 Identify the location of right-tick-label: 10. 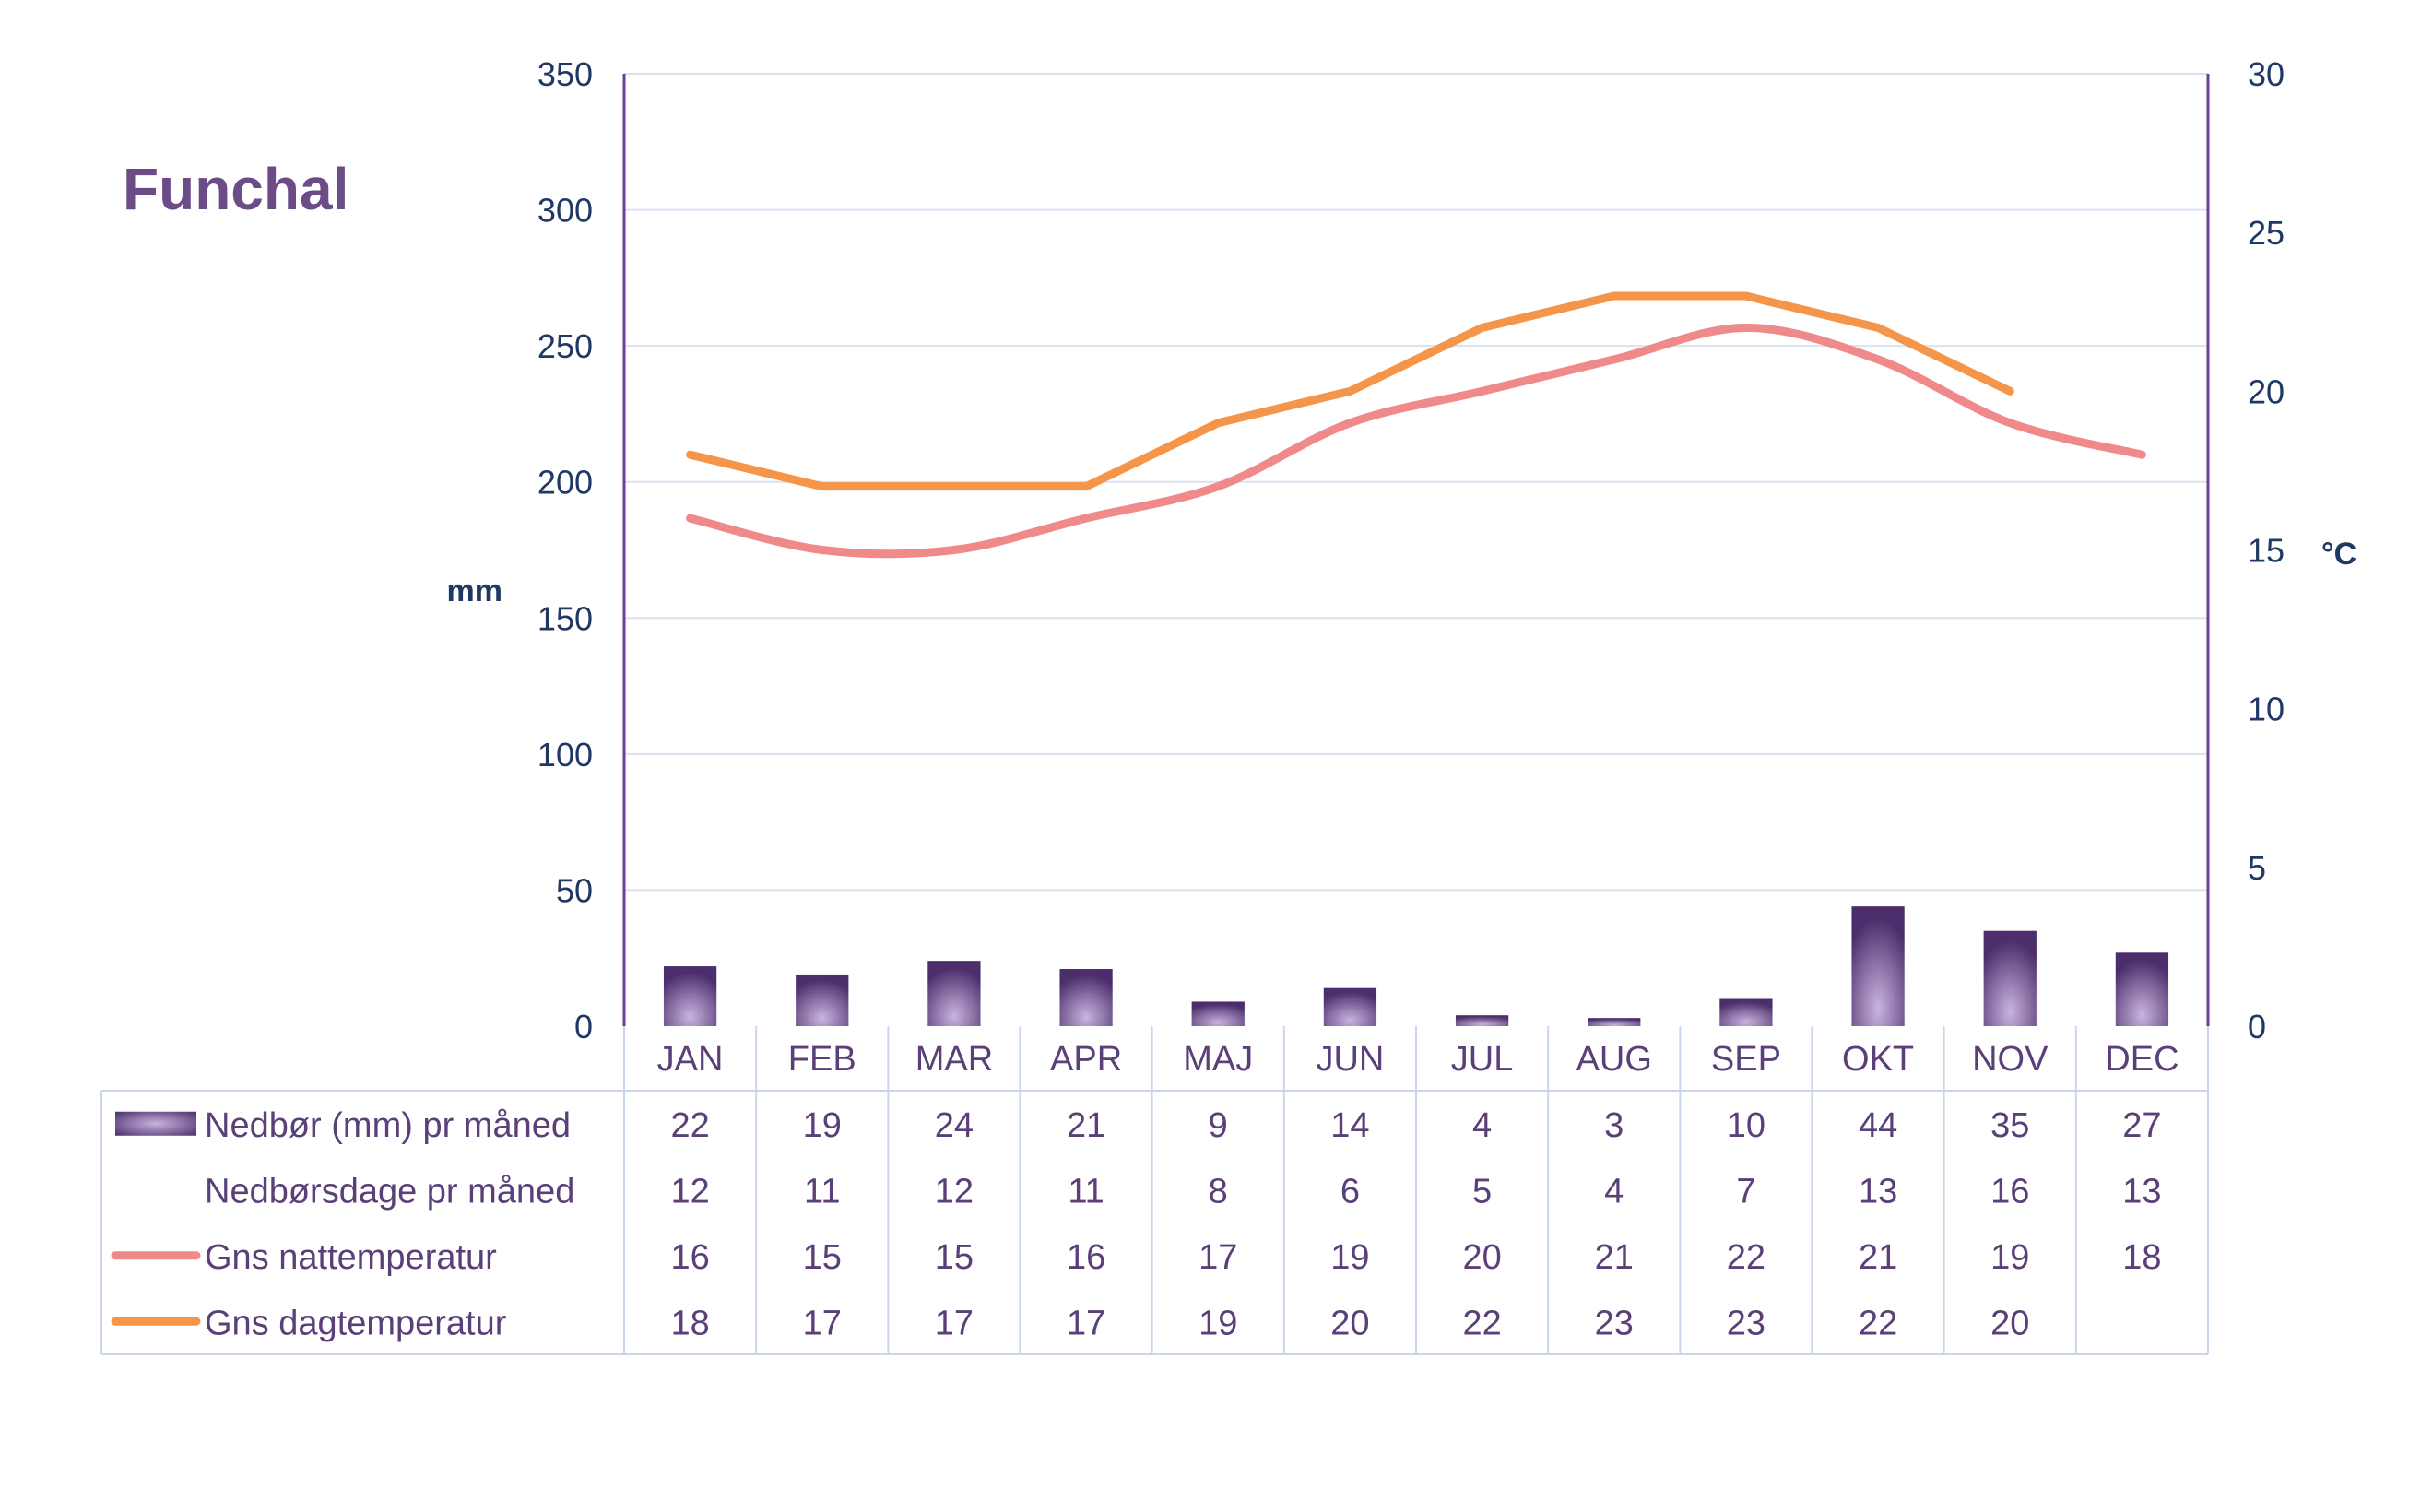
(2266, 709).